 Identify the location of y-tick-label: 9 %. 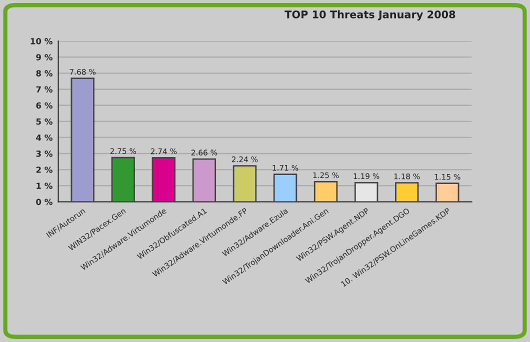
(44, 57).